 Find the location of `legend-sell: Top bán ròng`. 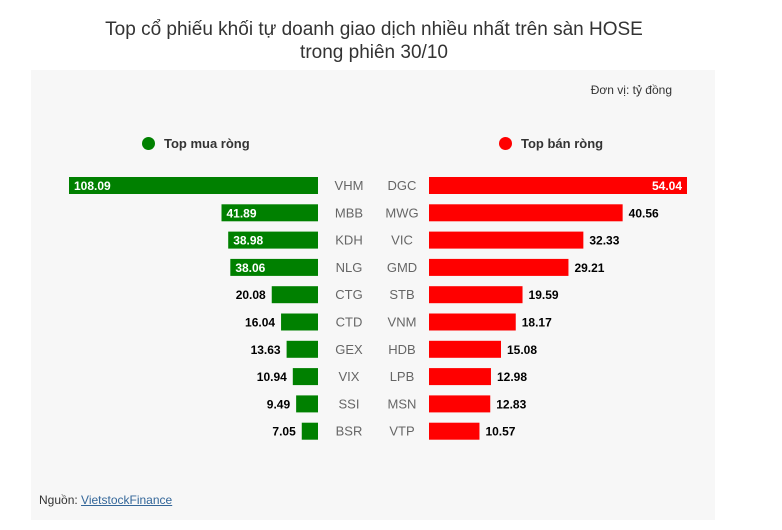

legend-sell: Top bán ròng is located at coordinates (551, 143).